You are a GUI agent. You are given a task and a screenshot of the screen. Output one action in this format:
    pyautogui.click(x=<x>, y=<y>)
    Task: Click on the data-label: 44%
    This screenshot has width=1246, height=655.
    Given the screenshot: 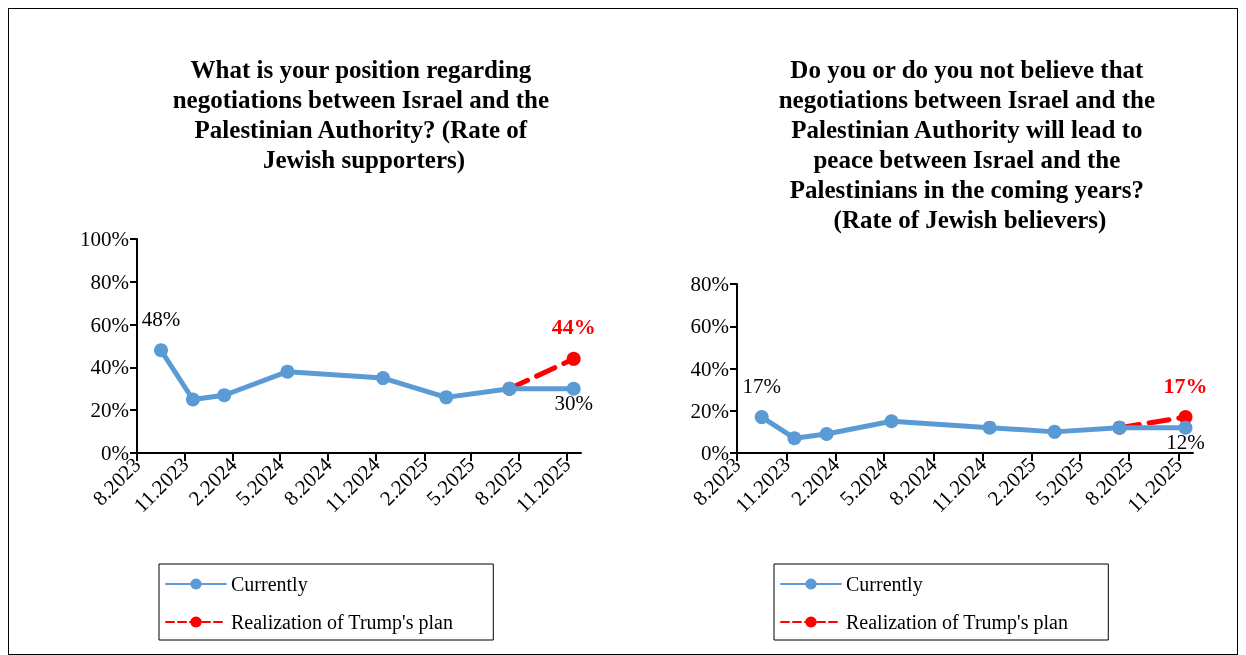 What is the action you would take?
    pyautogui.click(x=573, y=327)
    